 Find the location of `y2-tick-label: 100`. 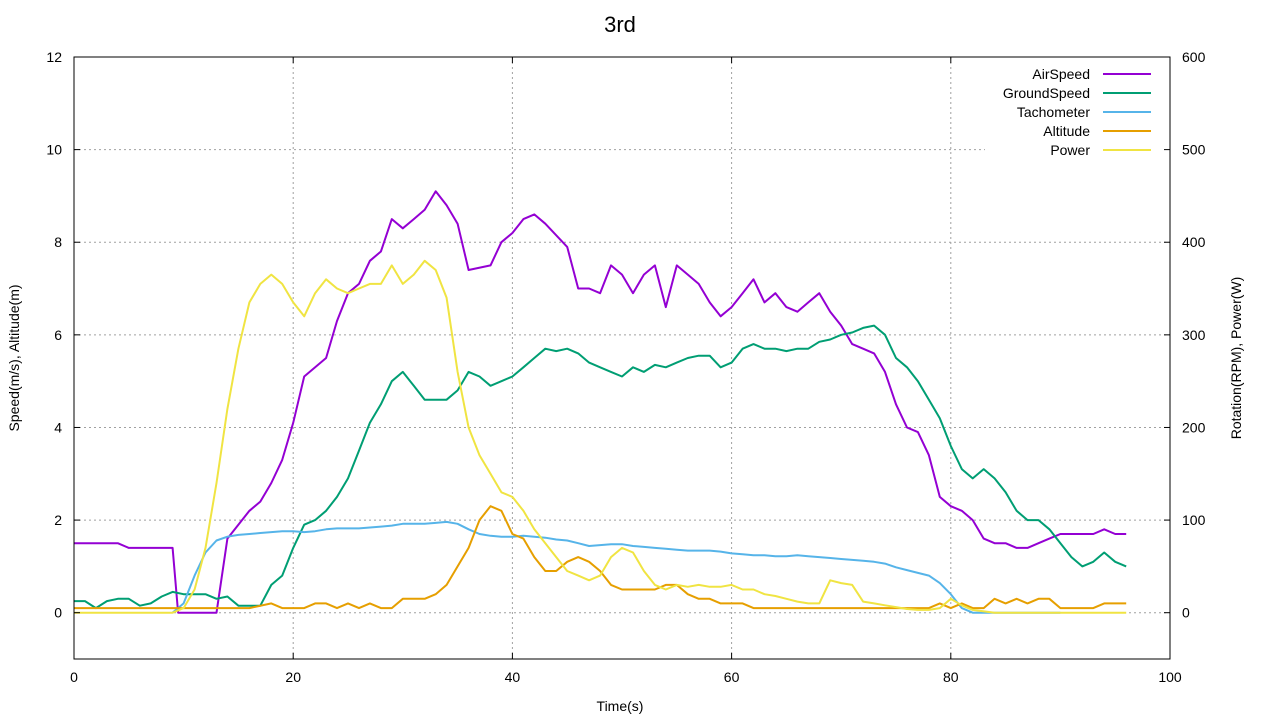

y2-tick-label: 100 is located at coordinates (1194, 520).